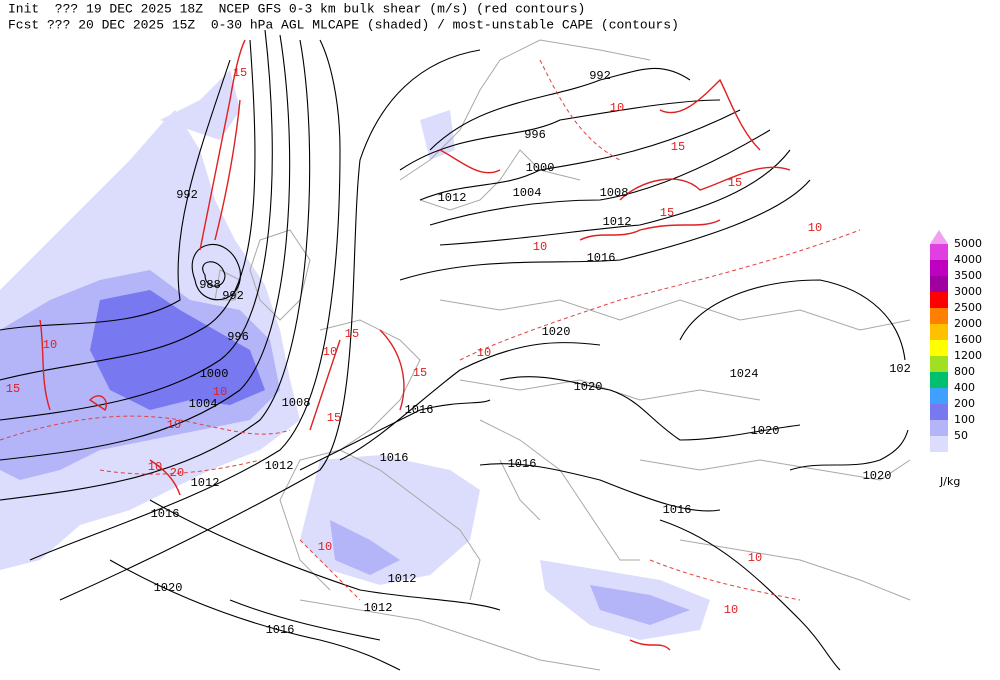 The width and height of the screenshot is (1000, 680). I want to click on legend-label: 50, so click(961, 435).